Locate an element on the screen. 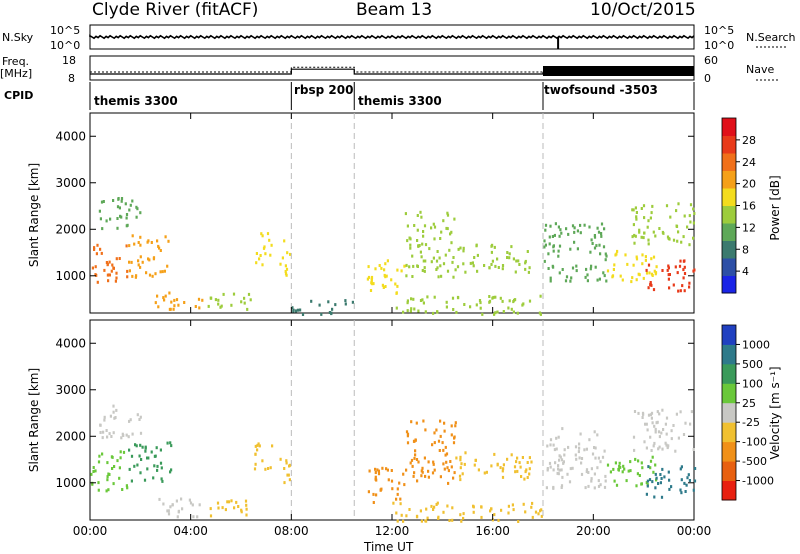 The height and width of the screenshot is (554, 800). nsky-line is located at coordinates (392, 37).